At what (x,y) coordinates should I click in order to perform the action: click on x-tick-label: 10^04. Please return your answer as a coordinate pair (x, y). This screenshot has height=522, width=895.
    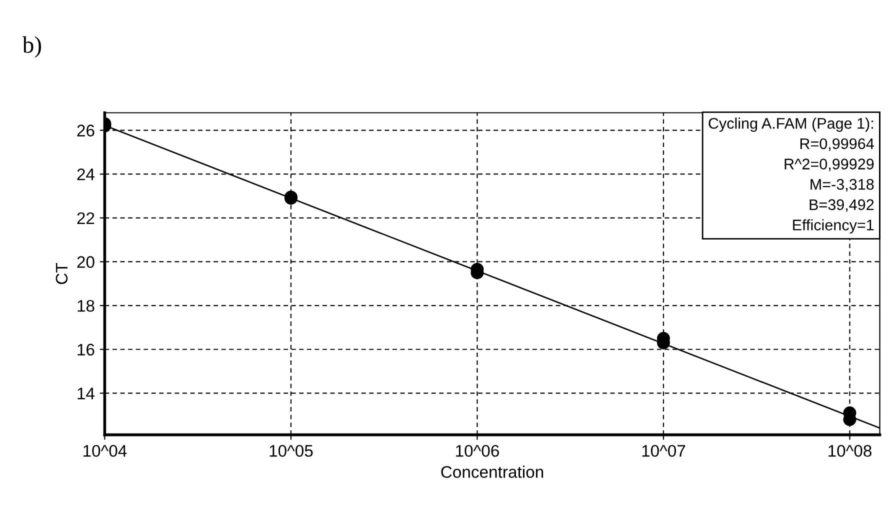
    Looking at the image, I should click on (105, 450).